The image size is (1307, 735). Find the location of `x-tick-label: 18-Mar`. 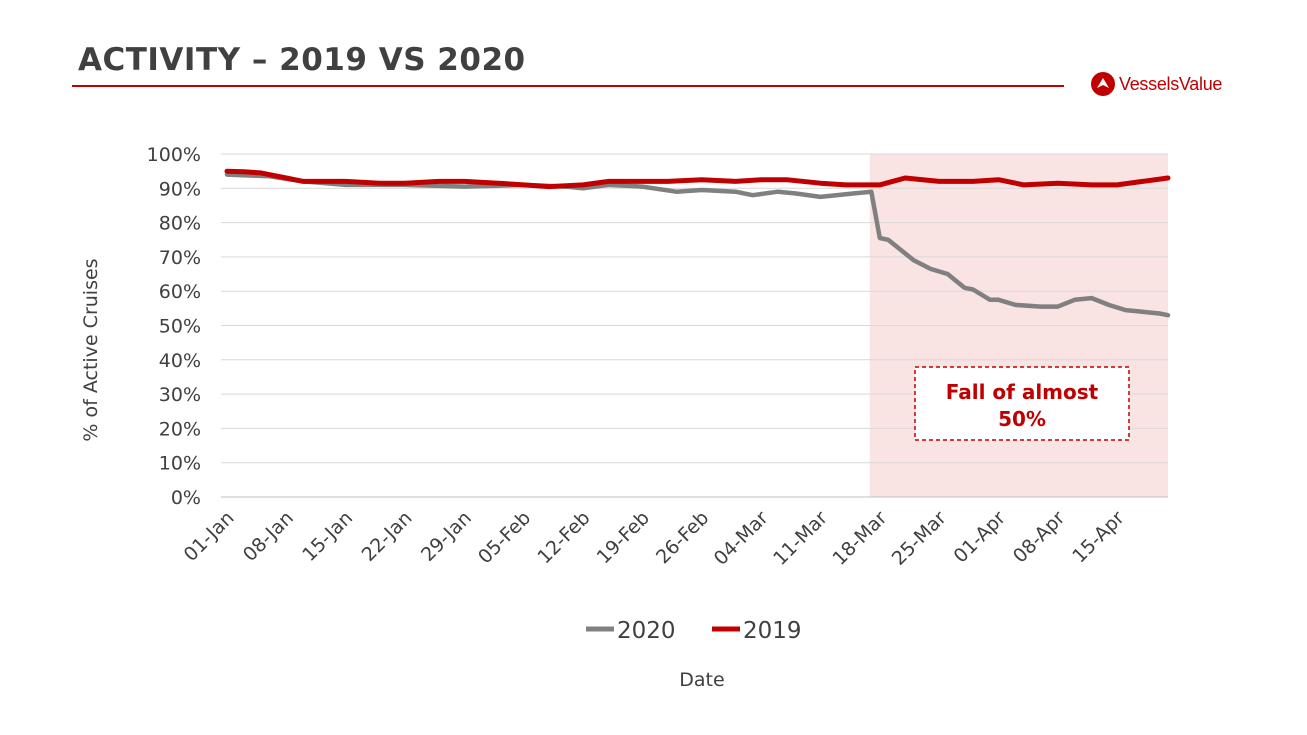

x-tick-label: 18-Mar is located at coordinates (859, 538).